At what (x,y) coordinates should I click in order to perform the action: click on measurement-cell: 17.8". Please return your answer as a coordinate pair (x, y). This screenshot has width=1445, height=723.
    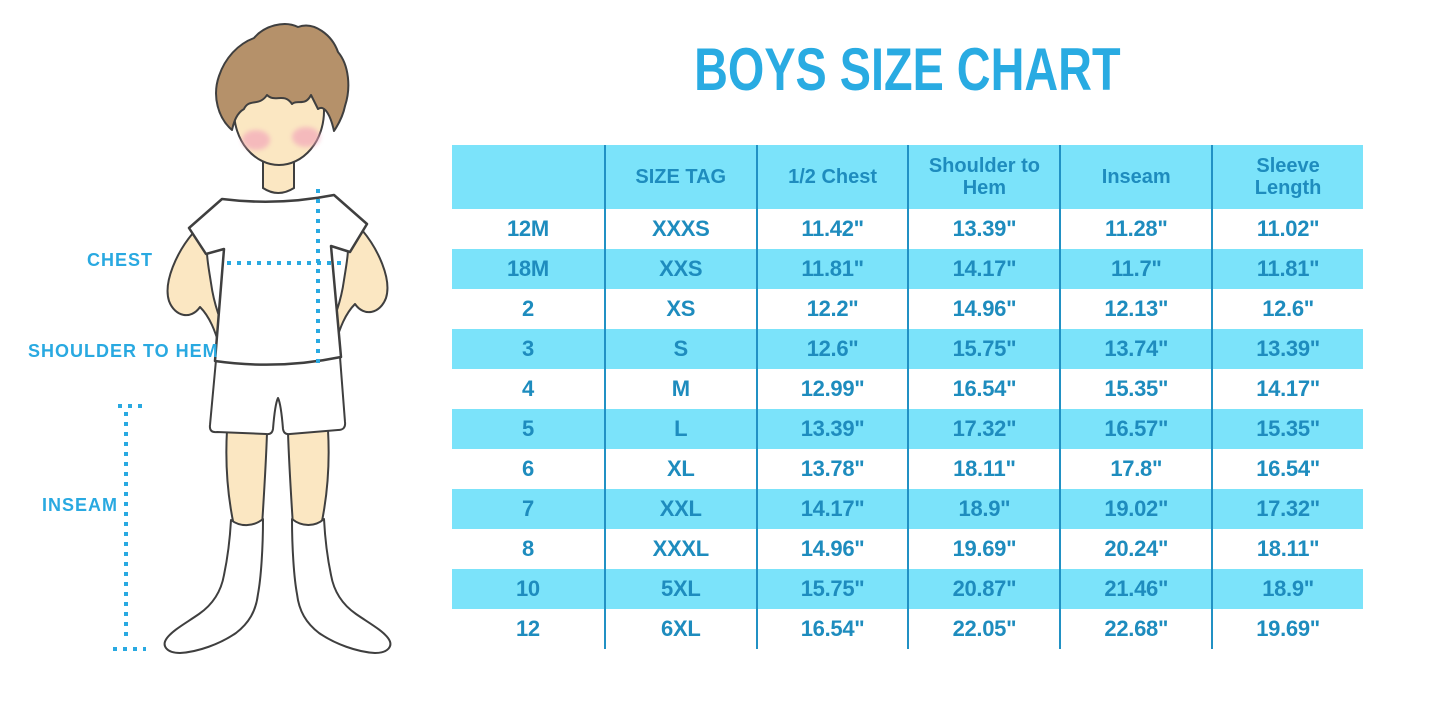
    Looking at the image, I should click on (1135, 469).